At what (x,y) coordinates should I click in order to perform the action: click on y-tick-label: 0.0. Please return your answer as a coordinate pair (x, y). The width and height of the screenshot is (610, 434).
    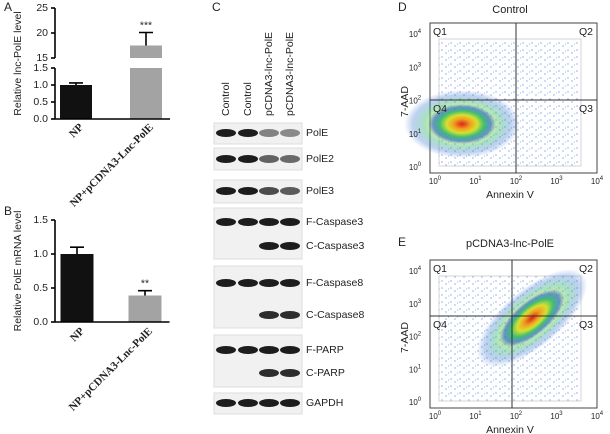
    Looking at the image, I should click on (40, 119).